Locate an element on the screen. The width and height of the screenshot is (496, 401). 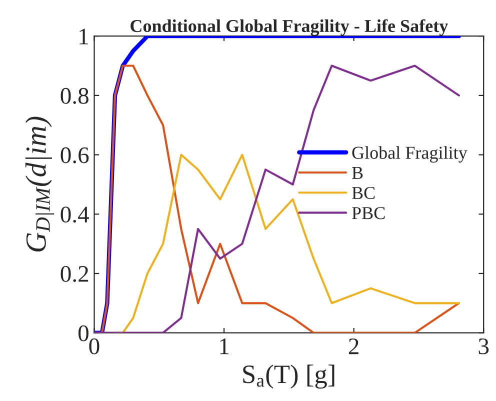
x-tick-label: 3 is located at coordinates (483, 346).